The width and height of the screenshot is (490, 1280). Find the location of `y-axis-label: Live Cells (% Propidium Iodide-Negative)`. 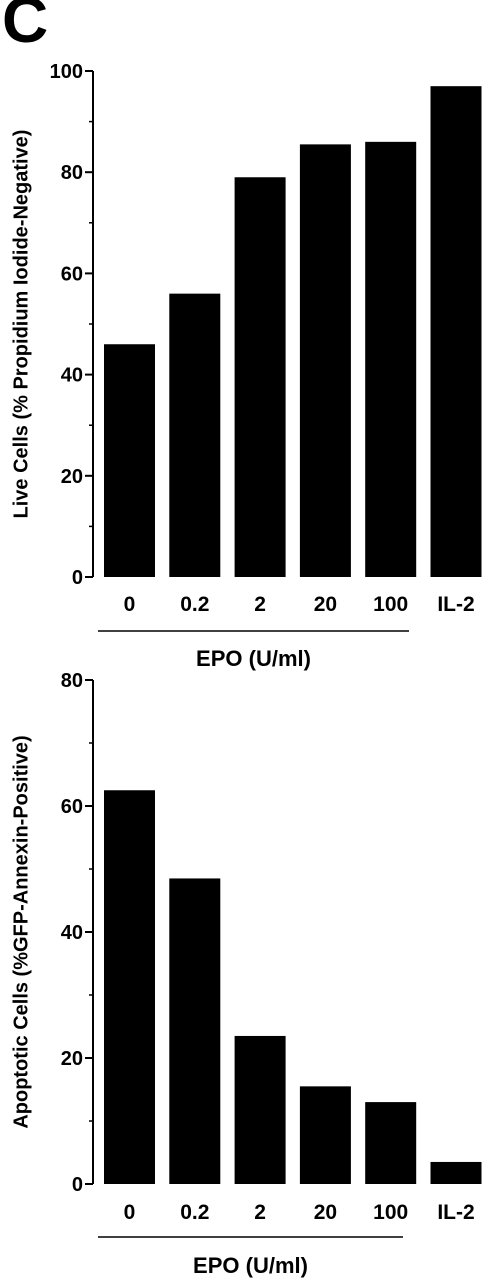

y-axis-label: Live Cells (% Propidium Iodide-Negative) is located at coordinates (21, 324).